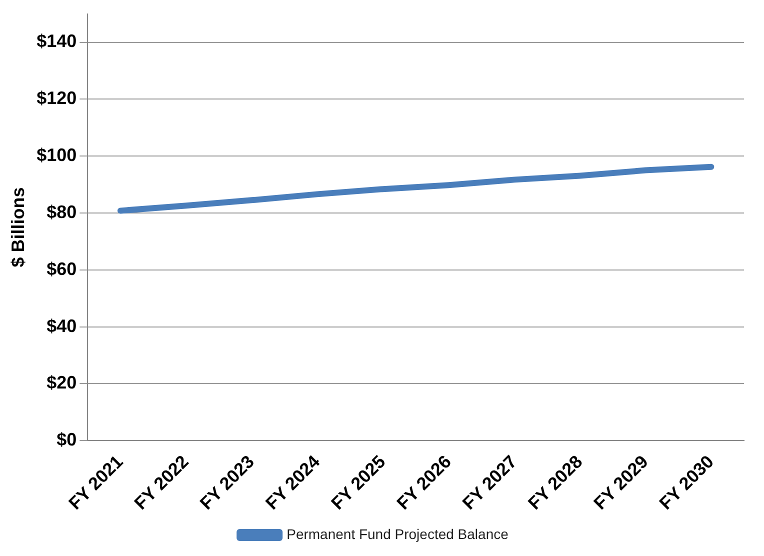  Describe the element at coordinates (56, 98) in the screenshot. I see `y-tick-label: $120` at that location.